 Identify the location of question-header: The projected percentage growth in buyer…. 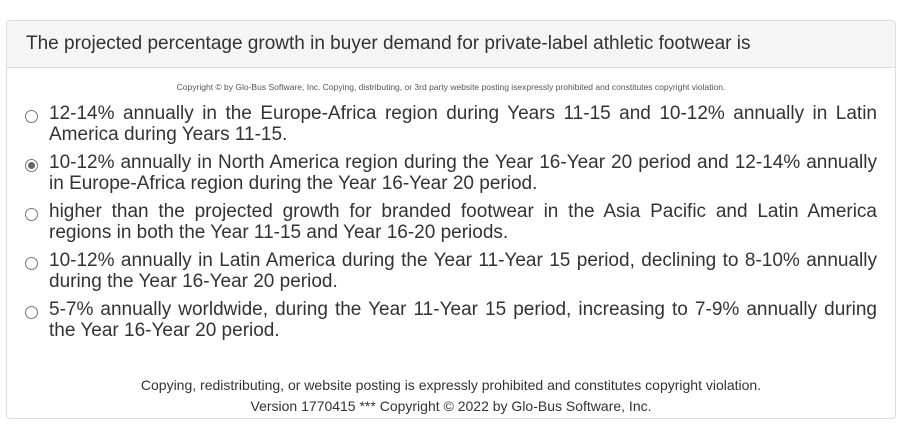
(451, 44).